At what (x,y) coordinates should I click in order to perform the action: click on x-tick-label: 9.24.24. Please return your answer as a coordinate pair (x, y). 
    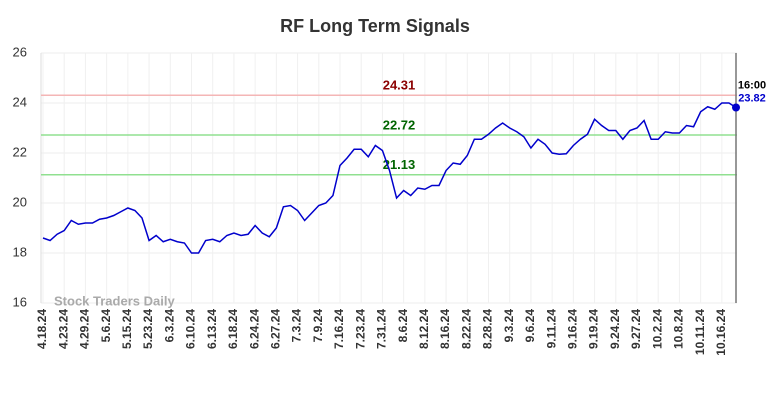
    Looking at the image, I should click on (615, 329).